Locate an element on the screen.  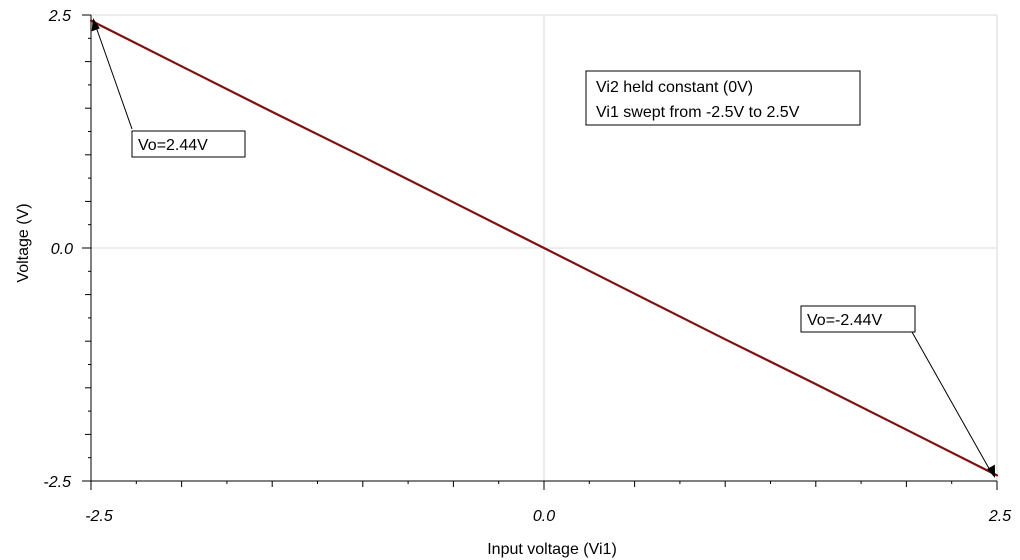
x-axis-title: Input voltage (Vi1) is located at coordinates (552, 549).